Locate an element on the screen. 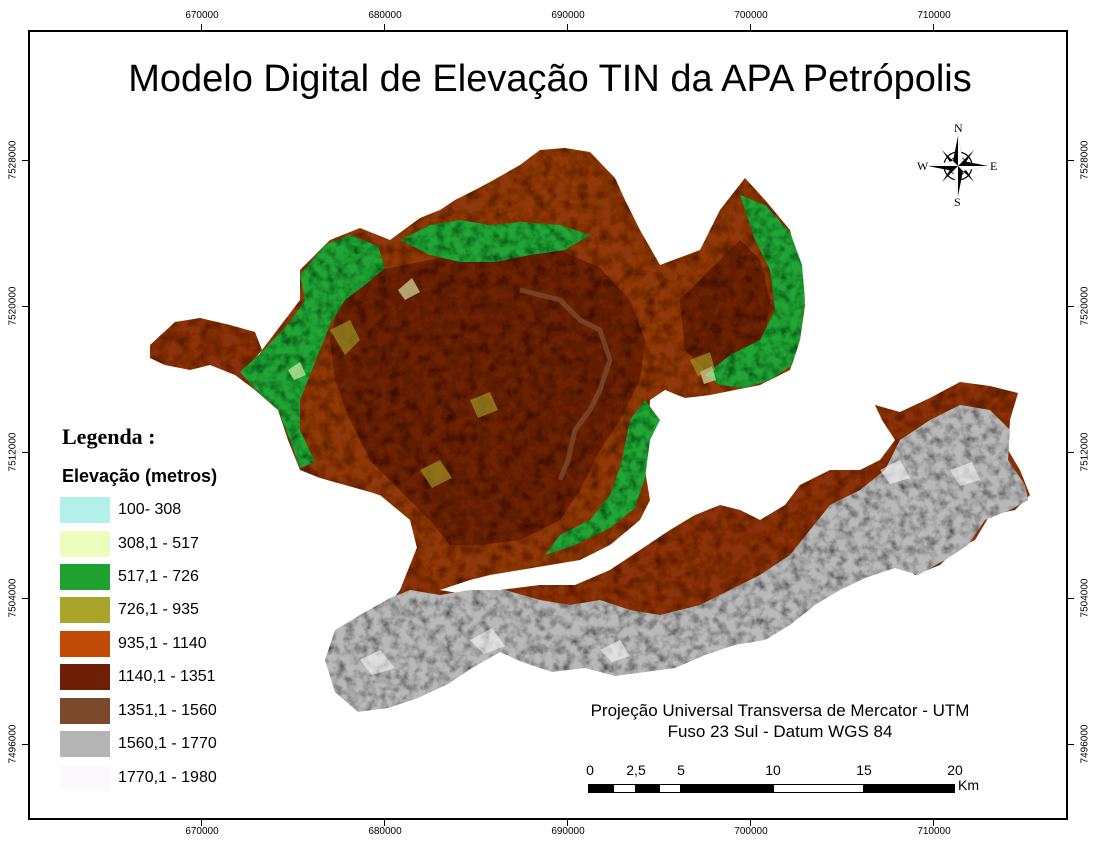 The height and width of the screenshot is (850, 1100). projection-line-2: Fuso 23 Sul - Datum WGS 84 is located at coordinates (780, 731).